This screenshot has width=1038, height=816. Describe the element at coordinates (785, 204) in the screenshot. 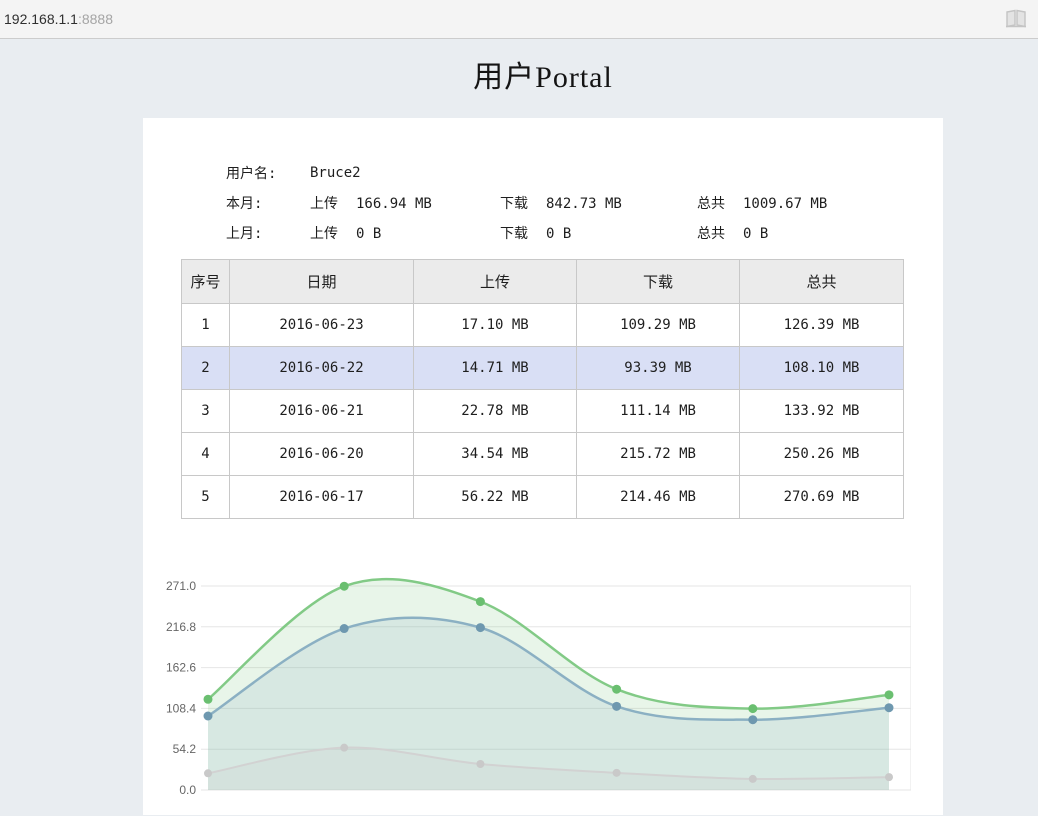

I see `stat-amount: 1009.67 MB` at that location.